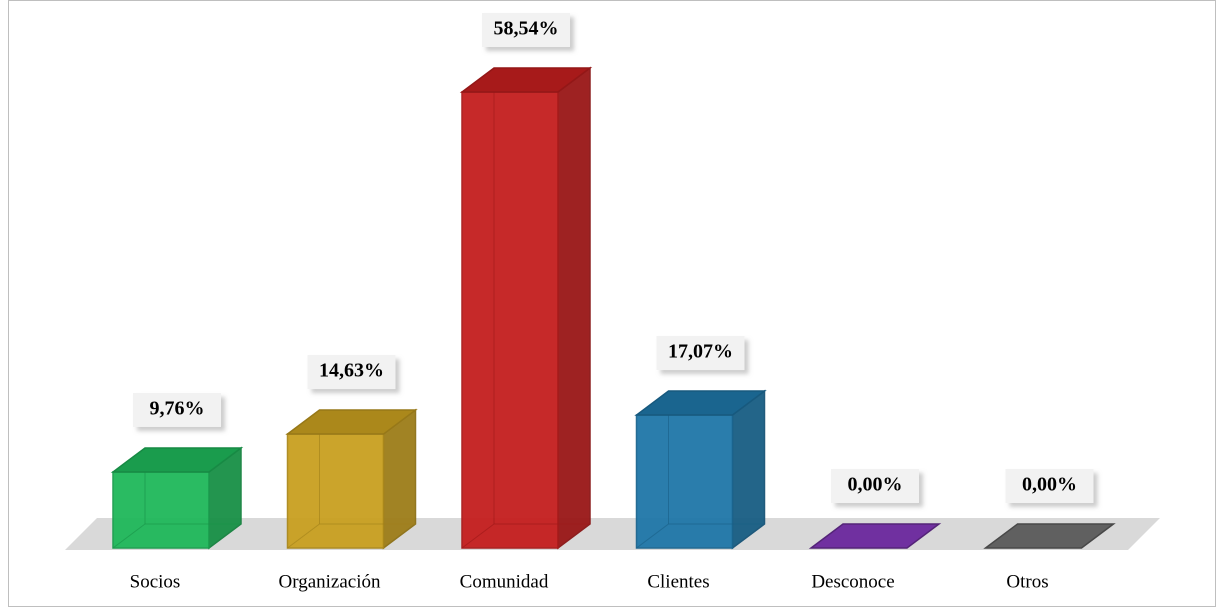 The width and height of the screenshot is (1221, 610). What do you see at coordinates (330, 581) in the screenshot?
I see `x-tick-label: Organización` at bounding box center [330, 581].